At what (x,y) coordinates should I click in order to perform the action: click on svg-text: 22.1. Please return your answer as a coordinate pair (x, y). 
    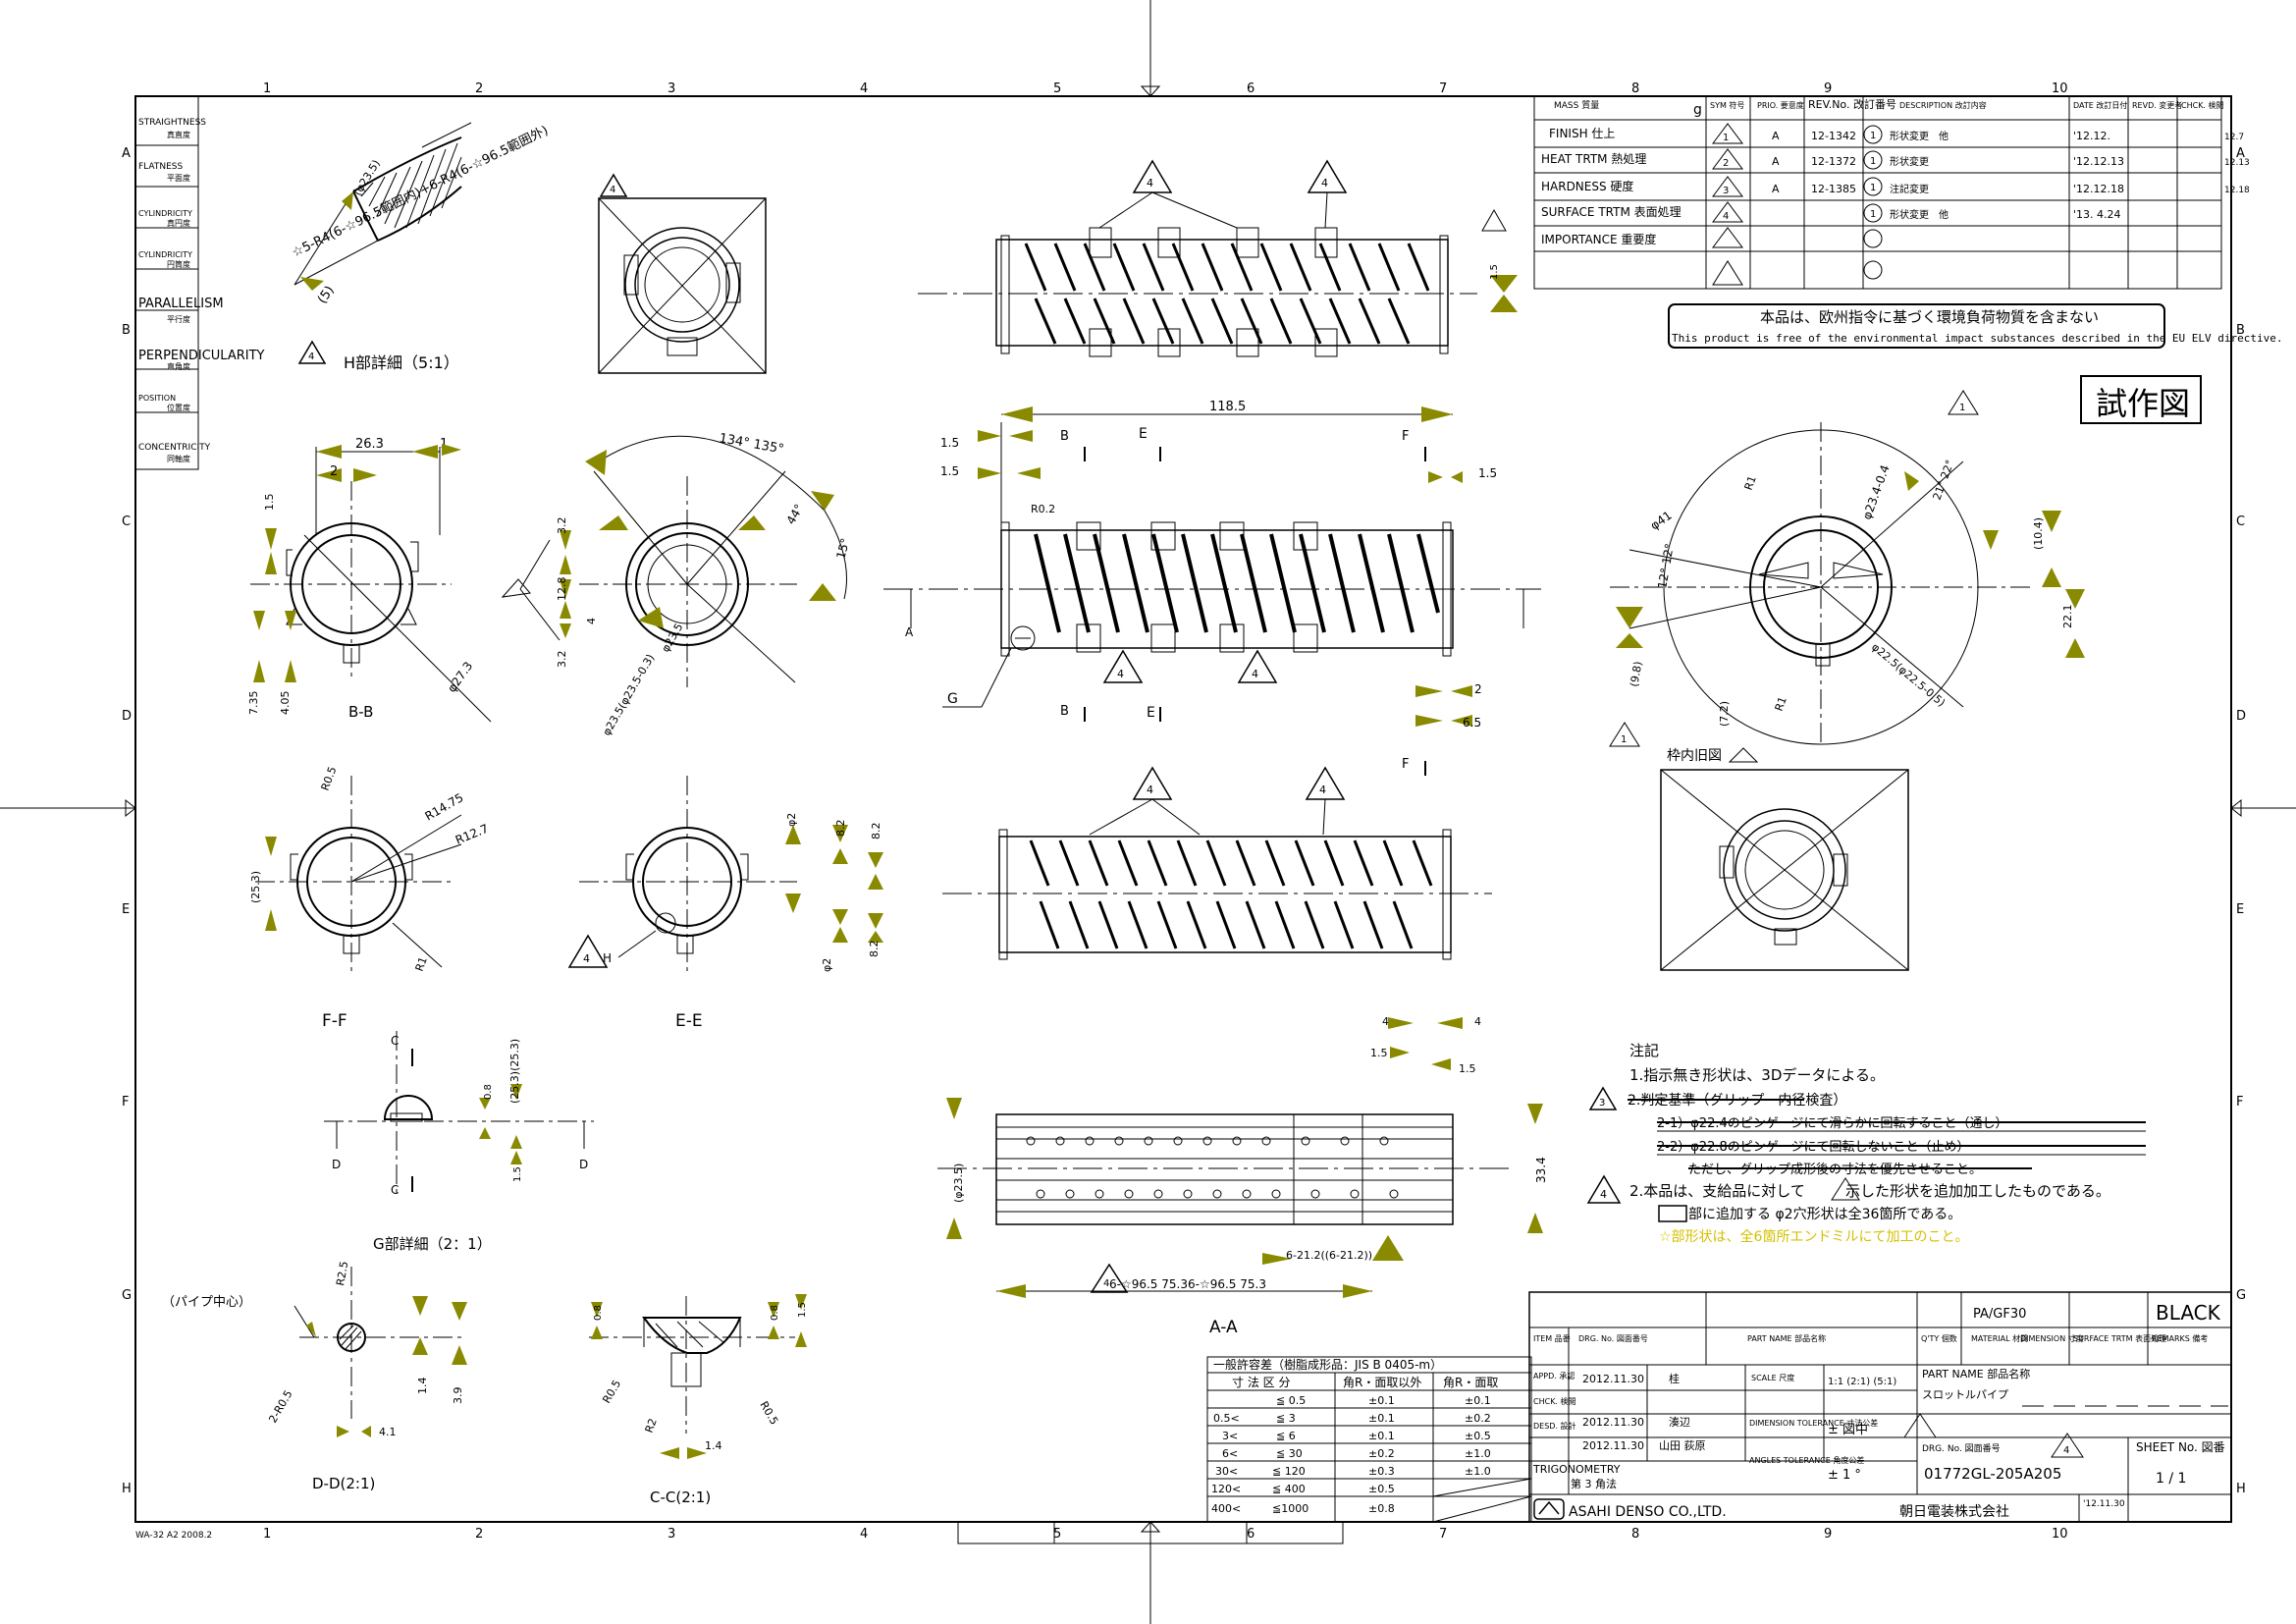
    Looking at the image, I should click on (2067, 617).